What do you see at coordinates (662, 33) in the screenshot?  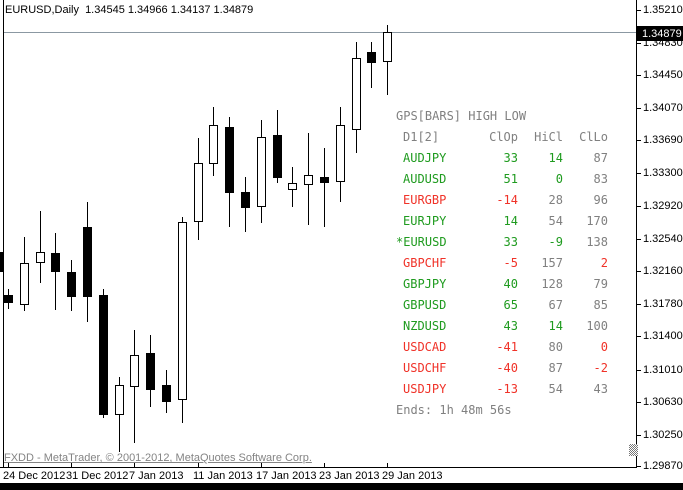 I see `current-price-value: 1.34879` at bounding box center [662, 33].